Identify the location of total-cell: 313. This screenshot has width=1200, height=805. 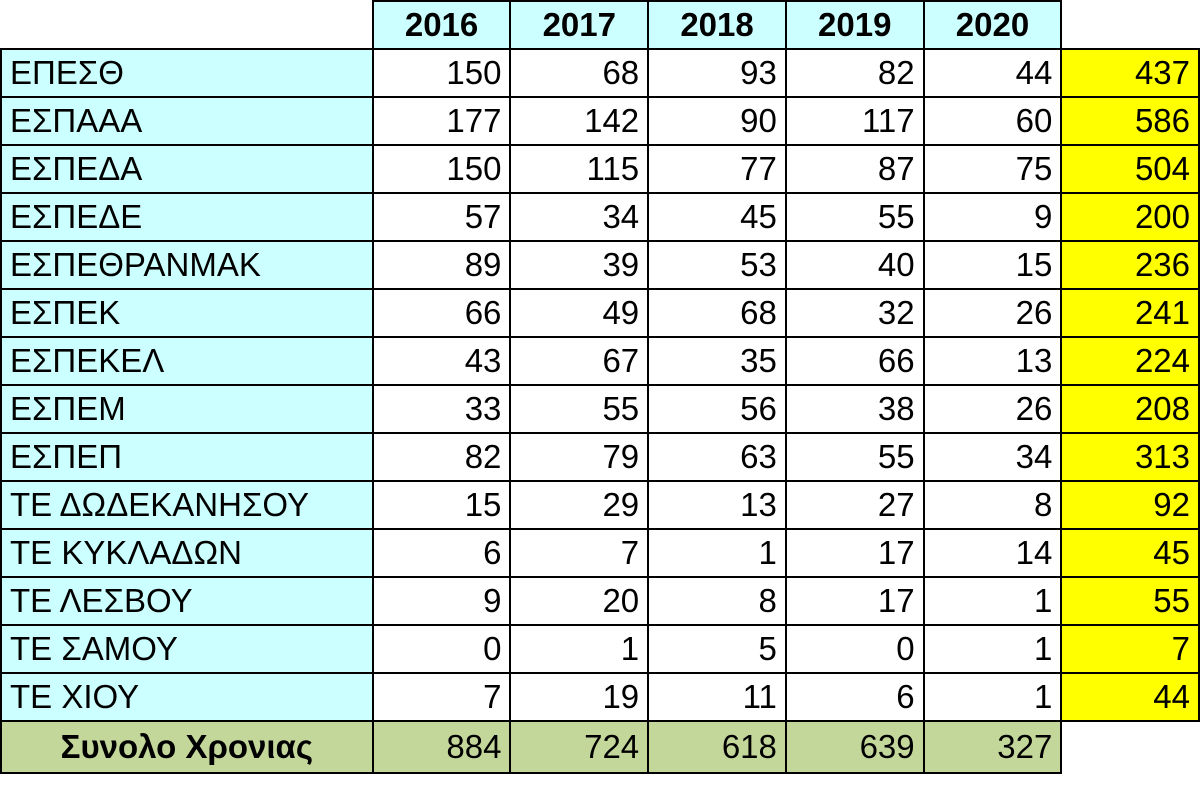
(1130, 457).